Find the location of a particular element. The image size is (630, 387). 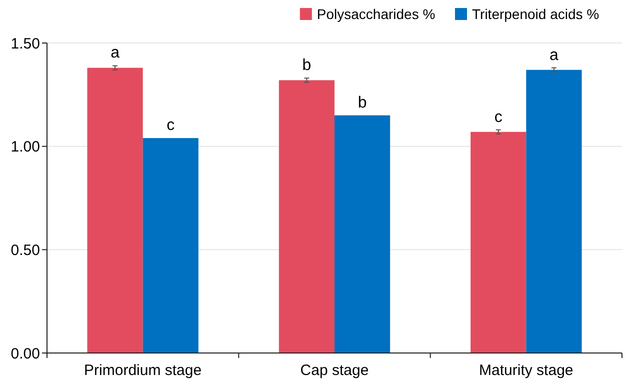

y-tick-label: 0.00 is located at coordinates (25, 353).